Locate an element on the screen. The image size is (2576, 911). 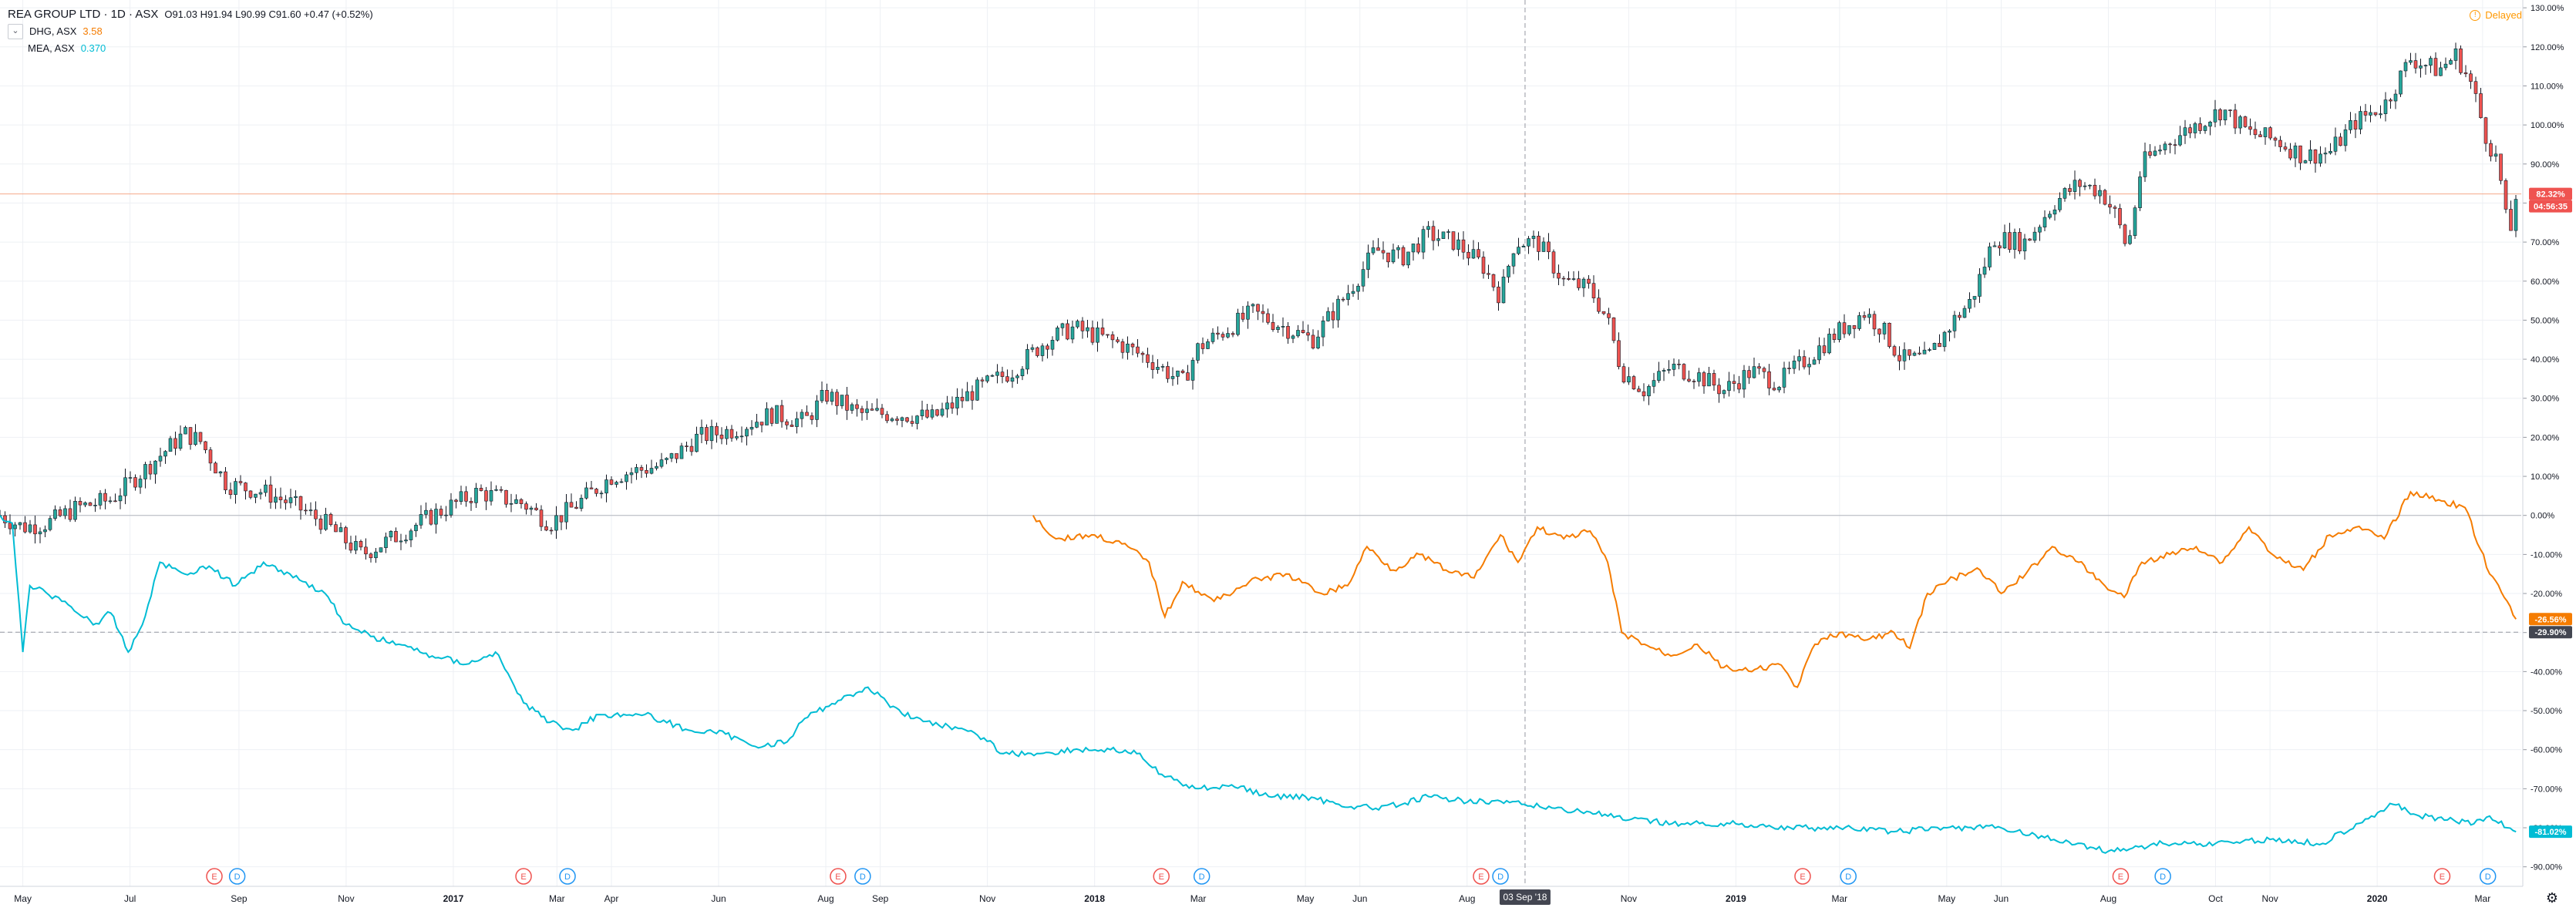
compare-symbol-dhg: DHG, ASX is located at coordinates (53, 31).